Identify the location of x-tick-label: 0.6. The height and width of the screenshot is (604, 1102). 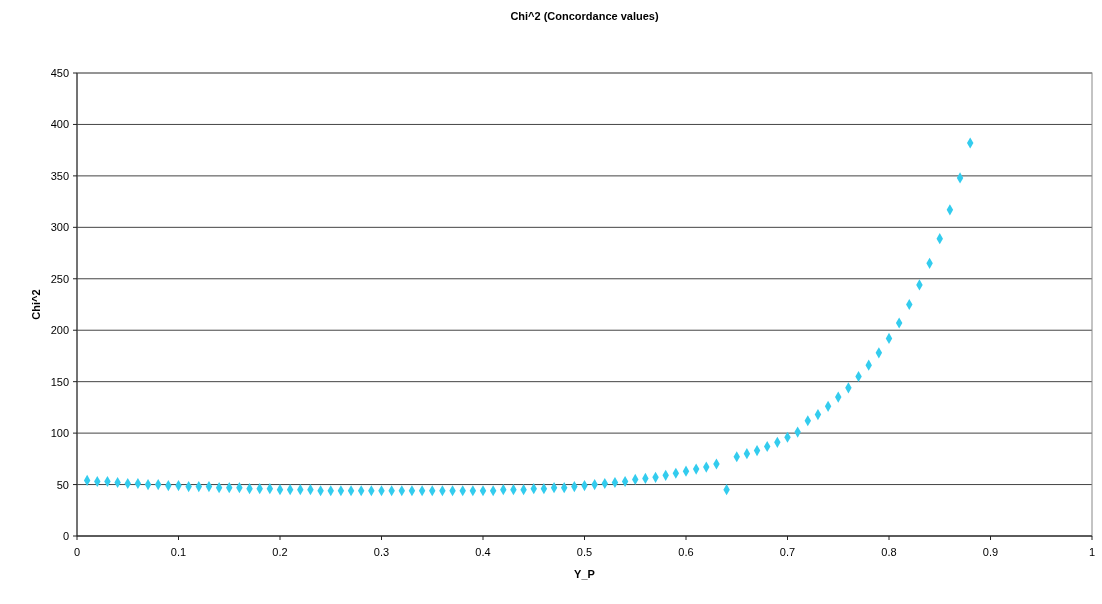
(686, 552).